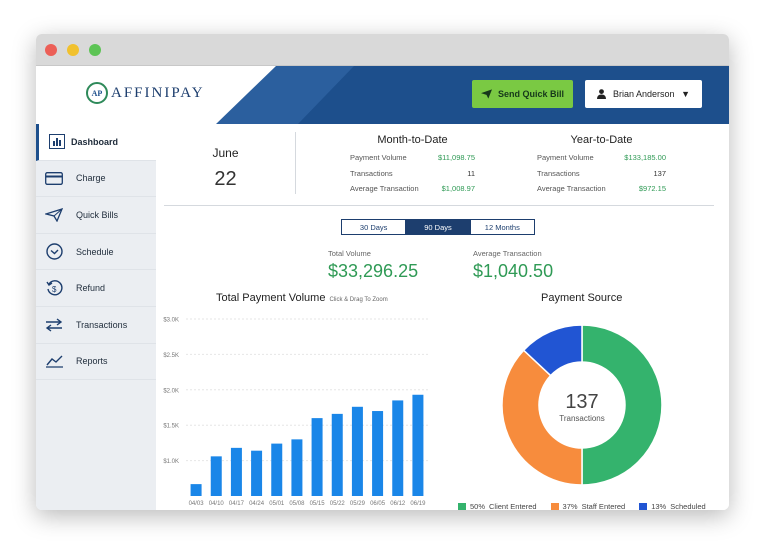 The width and height of the screenshot is (766, 548). I want to click on credit-card-icon, so click(54, 178).